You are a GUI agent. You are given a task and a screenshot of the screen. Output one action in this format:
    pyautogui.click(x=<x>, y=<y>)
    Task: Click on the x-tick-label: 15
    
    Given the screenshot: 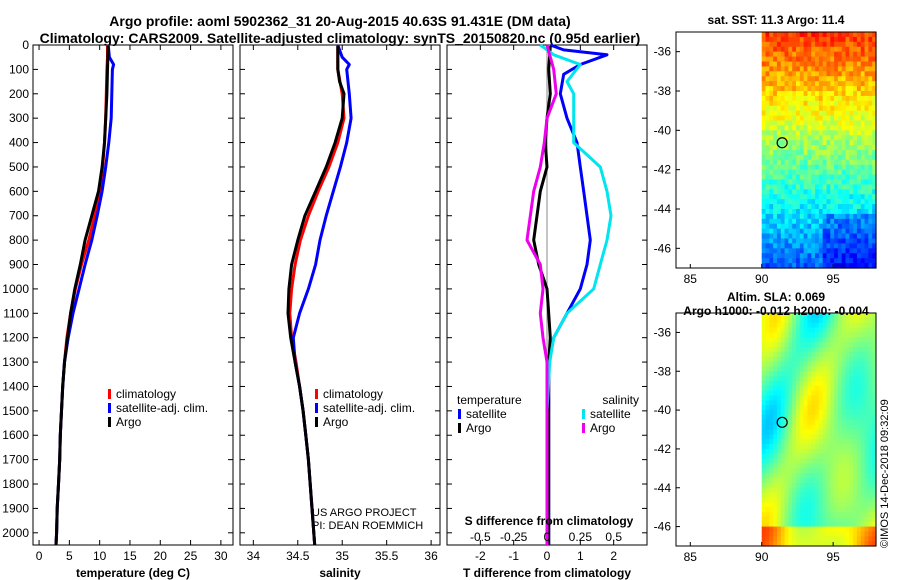 What is the action you would take?
    pyautogui.click(x=130, y=556)
    